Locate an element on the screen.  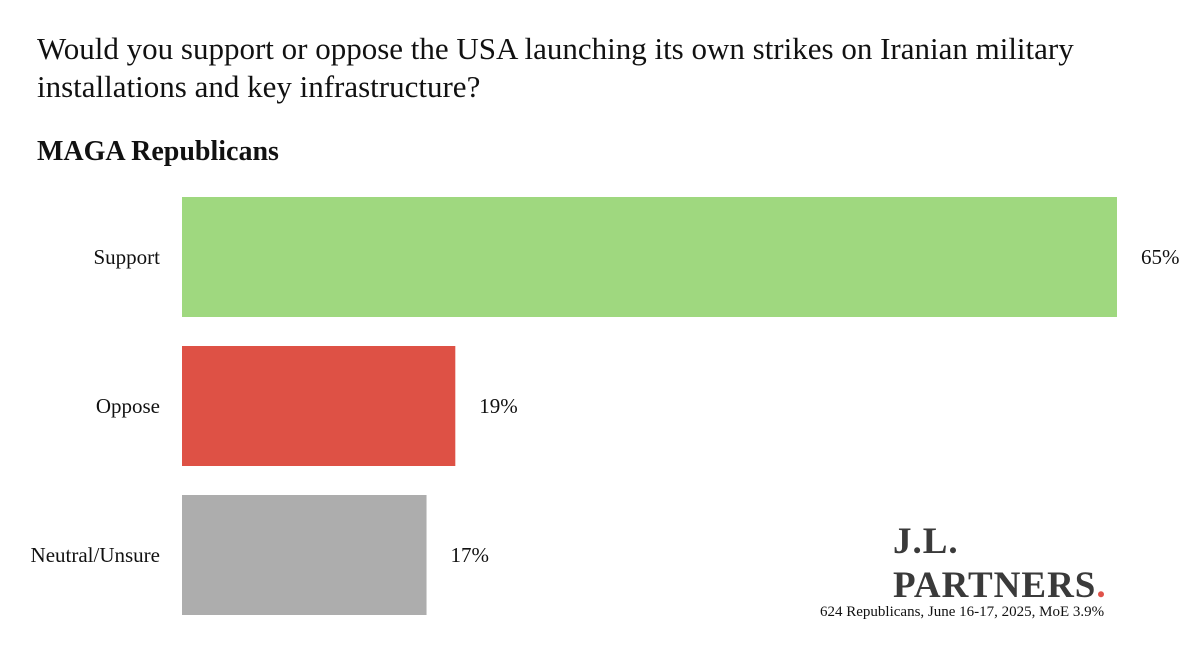
jl-partners-logo: J.L. PARTNERS. is located at coordinates (1000, 564).